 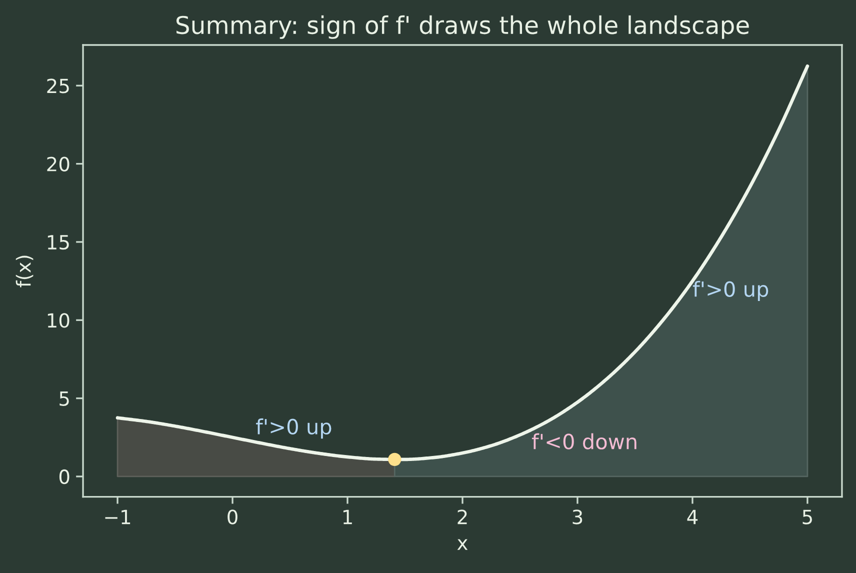 What do you see at coordinates (117, 517) in the screenshot?
I see `x-tick-label: −1` at bounding box center [117, 517].